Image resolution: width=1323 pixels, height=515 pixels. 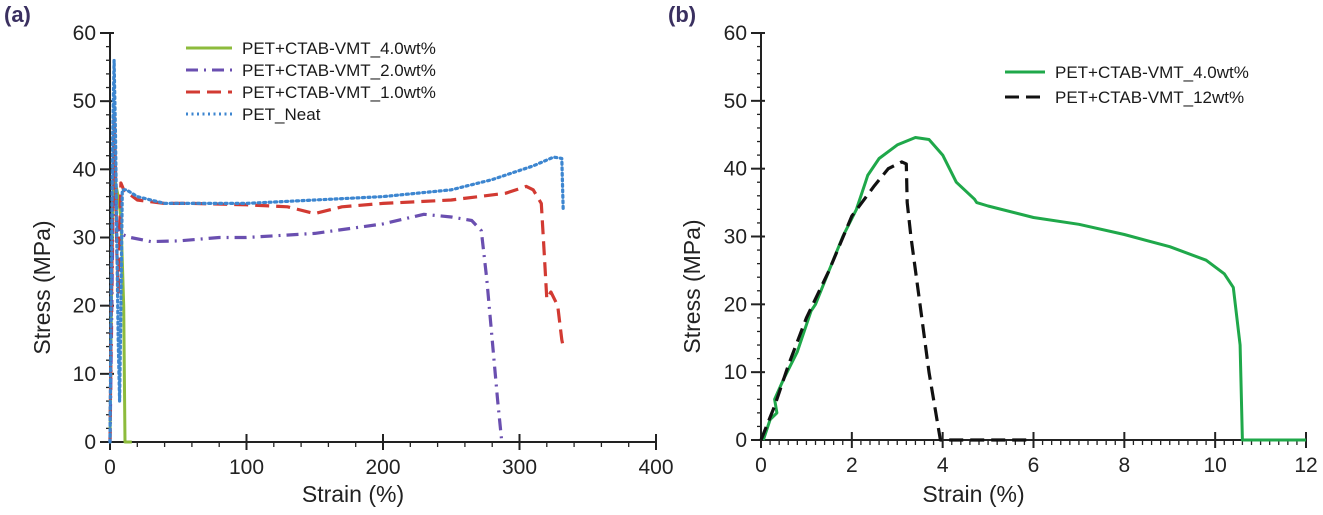 I want to click on x-tick-label: 10, so click(x=1214, y=465).